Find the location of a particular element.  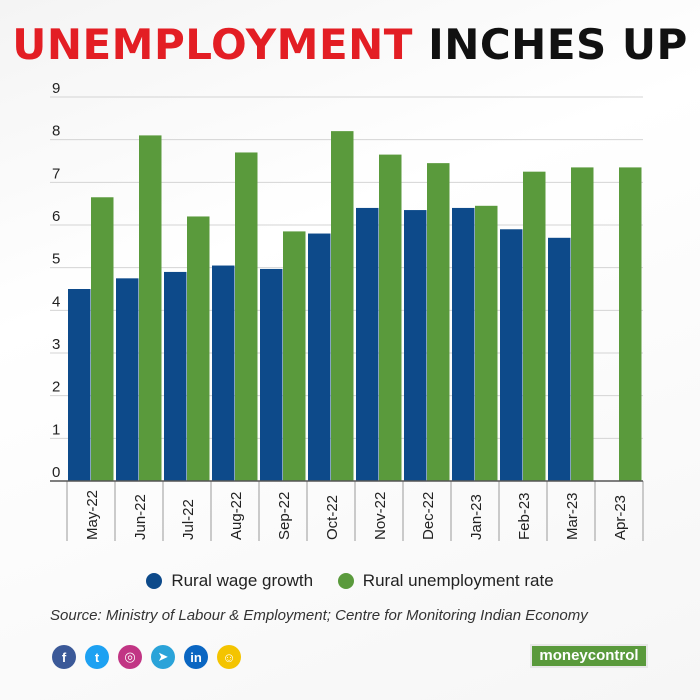

title-part-black: INCHES UP is located at coordinates (558, 44).